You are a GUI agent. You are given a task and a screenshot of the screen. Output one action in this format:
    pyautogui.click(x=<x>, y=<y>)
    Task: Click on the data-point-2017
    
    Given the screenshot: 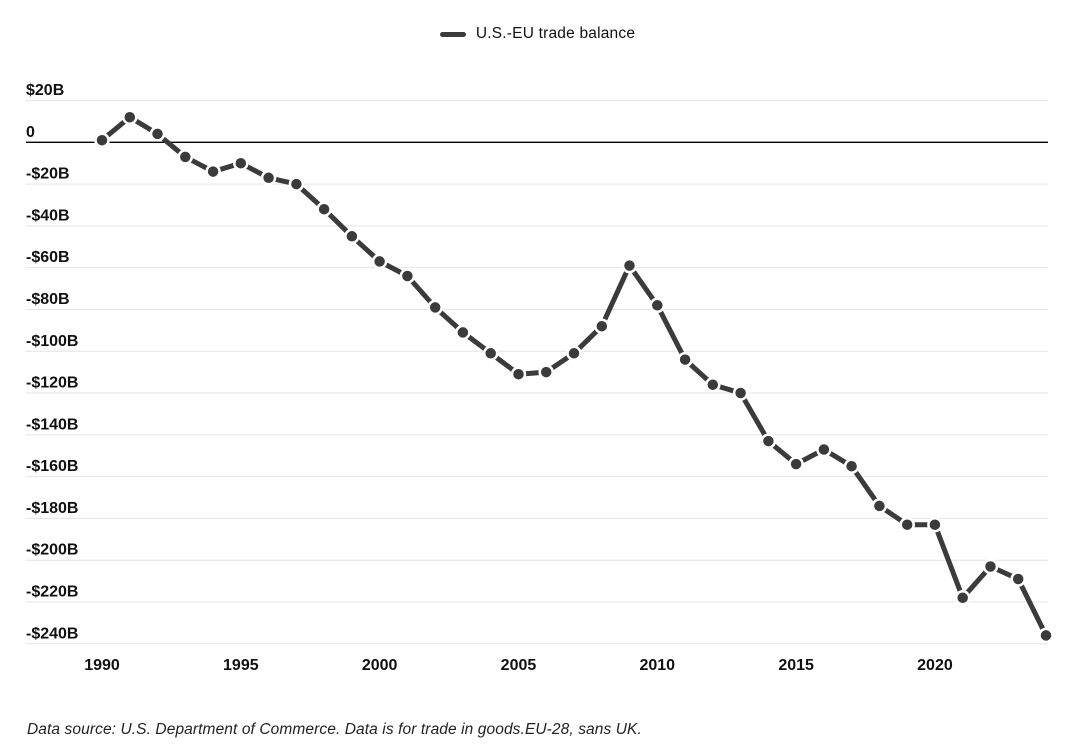 What is the action you would take?
    pyautogui.click(x=851, y=466)
    